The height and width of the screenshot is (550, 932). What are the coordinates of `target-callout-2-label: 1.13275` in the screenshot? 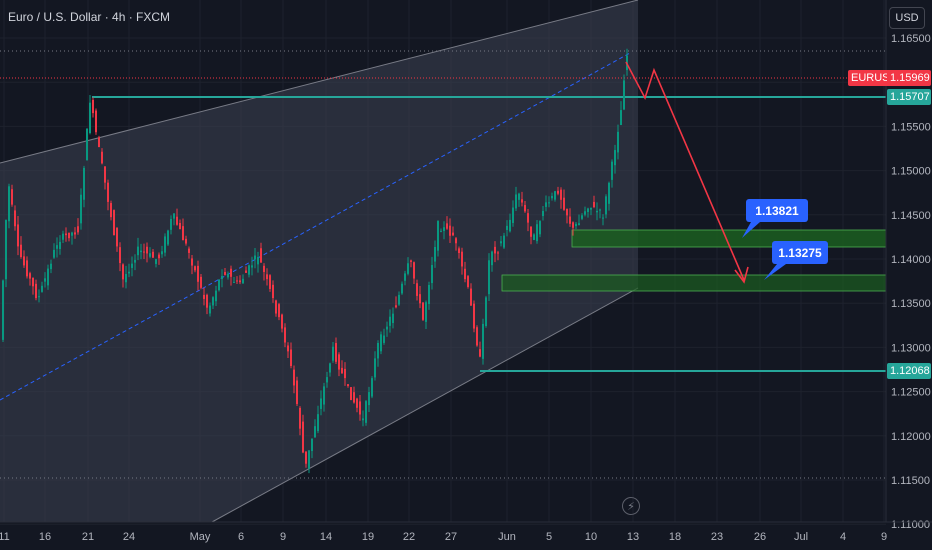 It's located at (800, 253).